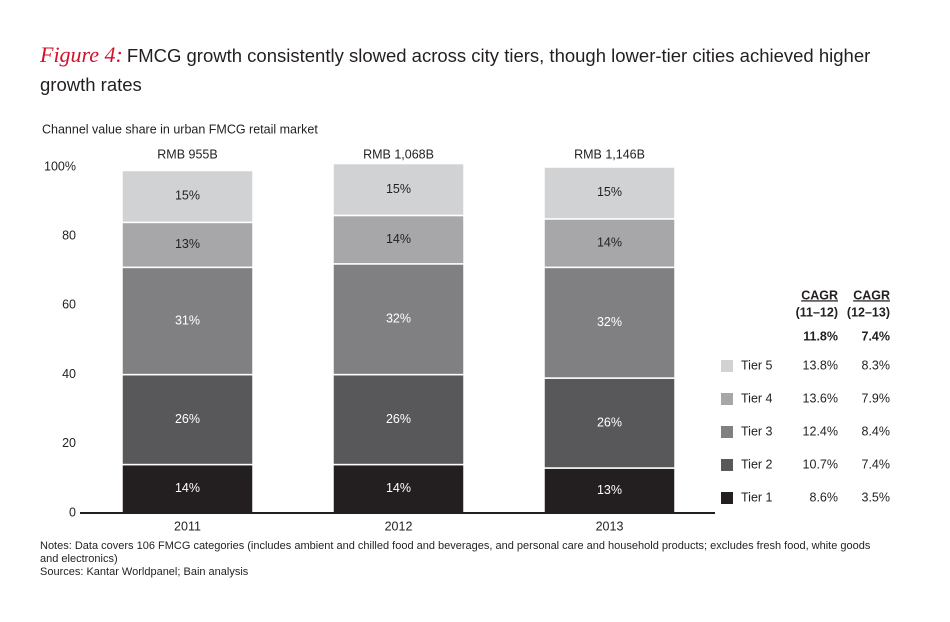  I want to click on cagr-header: (11–12), so click(817, 312).